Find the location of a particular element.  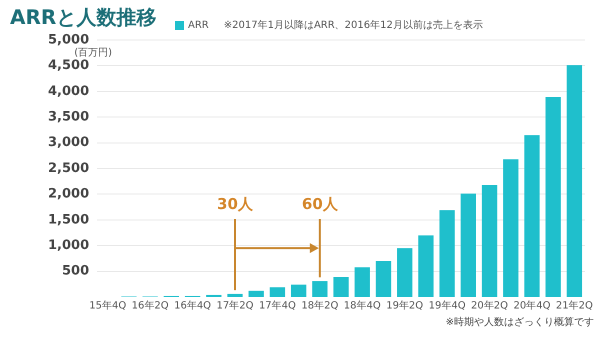

x-tick-label: 16年4Q is located at coordinates (193, 306).